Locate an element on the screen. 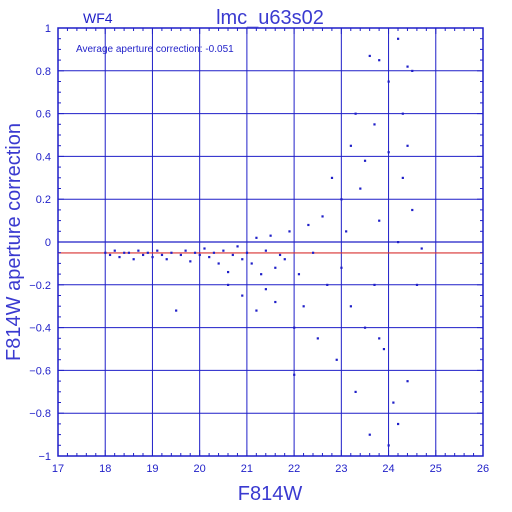 The width and height of the screenshot is (512, 512). y-tick-label: 0.2 is located at coordinates (43, 200).